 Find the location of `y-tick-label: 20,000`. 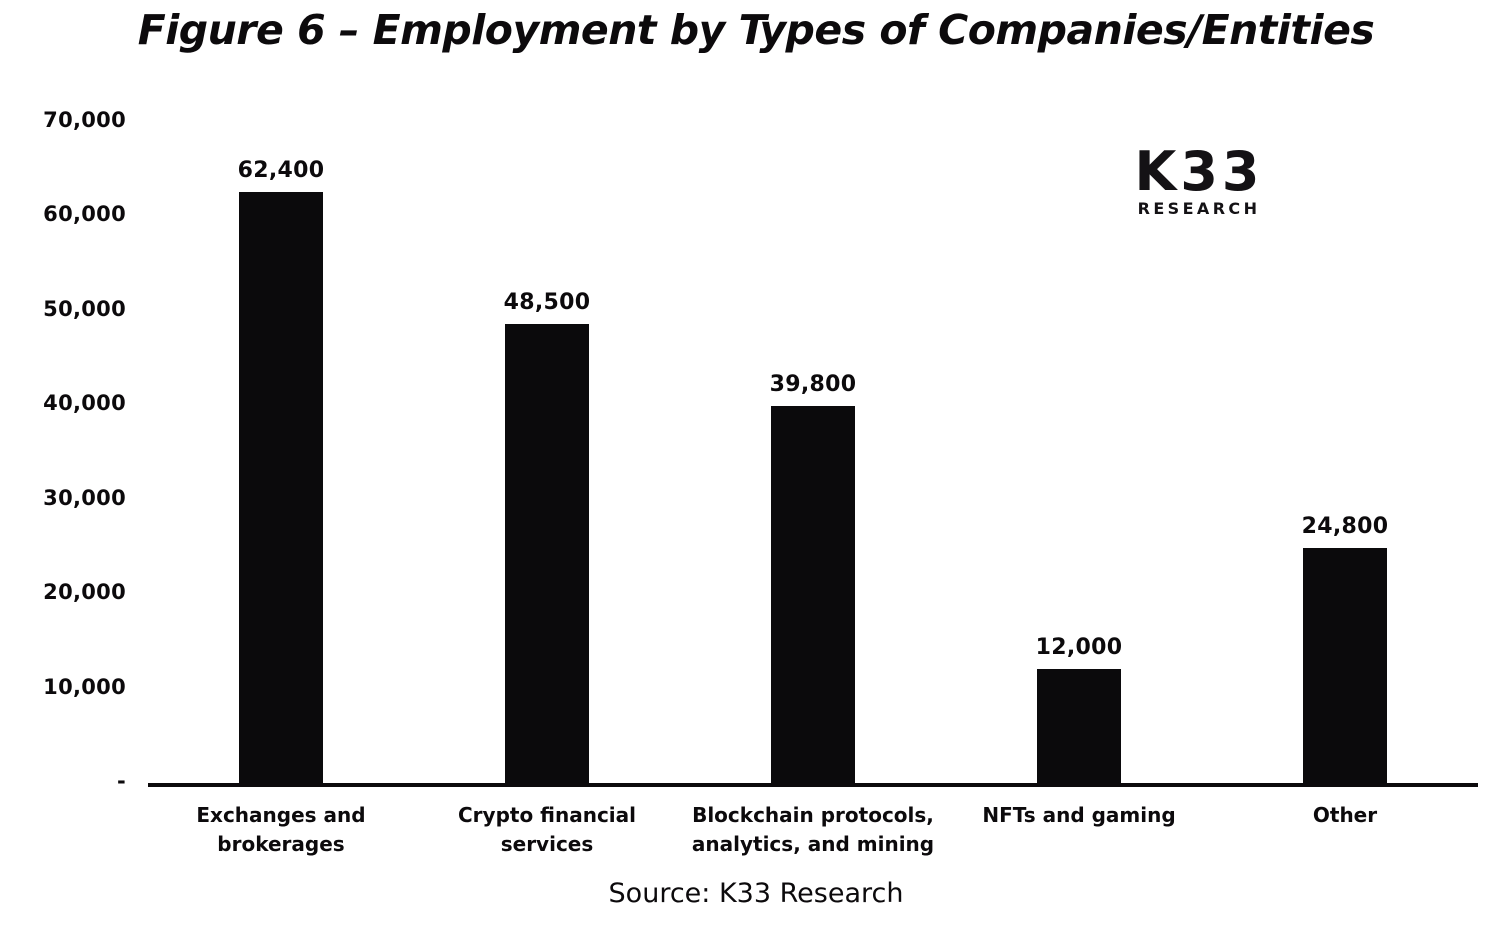

y-tick-label: 20,000 is located at coordinates (84, 592).